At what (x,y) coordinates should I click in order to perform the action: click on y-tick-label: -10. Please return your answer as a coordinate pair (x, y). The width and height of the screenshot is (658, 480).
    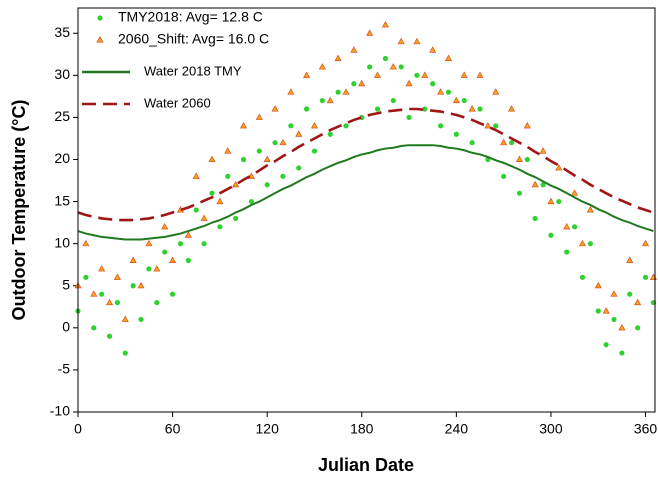
    Looking at the image, I should click on (60, 411).